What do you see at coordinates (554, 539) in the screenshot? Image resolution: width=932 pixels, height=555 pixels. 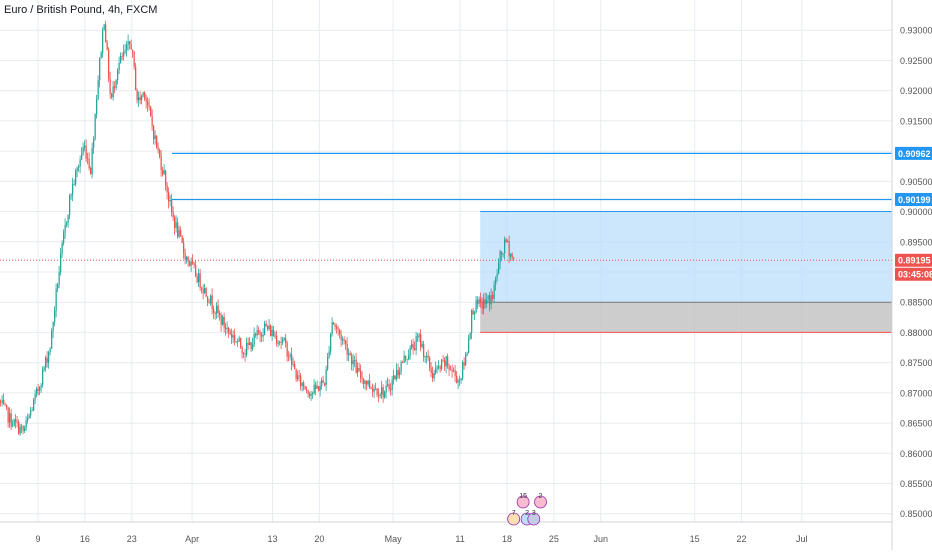 I see `x-tick-label: 25` at bounding box center [554, 539].